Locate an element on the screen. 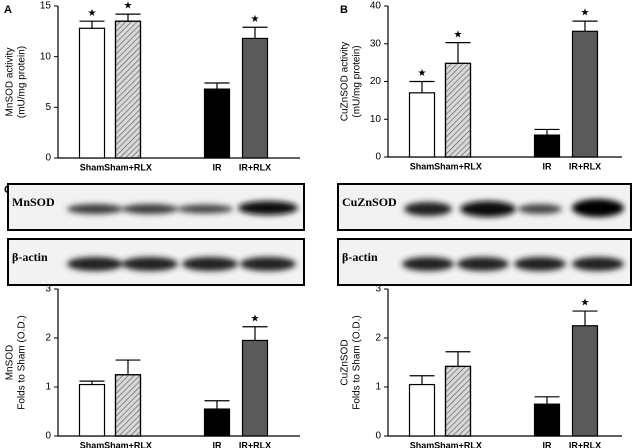 This screenshot has height=448, width=639. y-tick-label: 30 is located at coordinates (376, 43).